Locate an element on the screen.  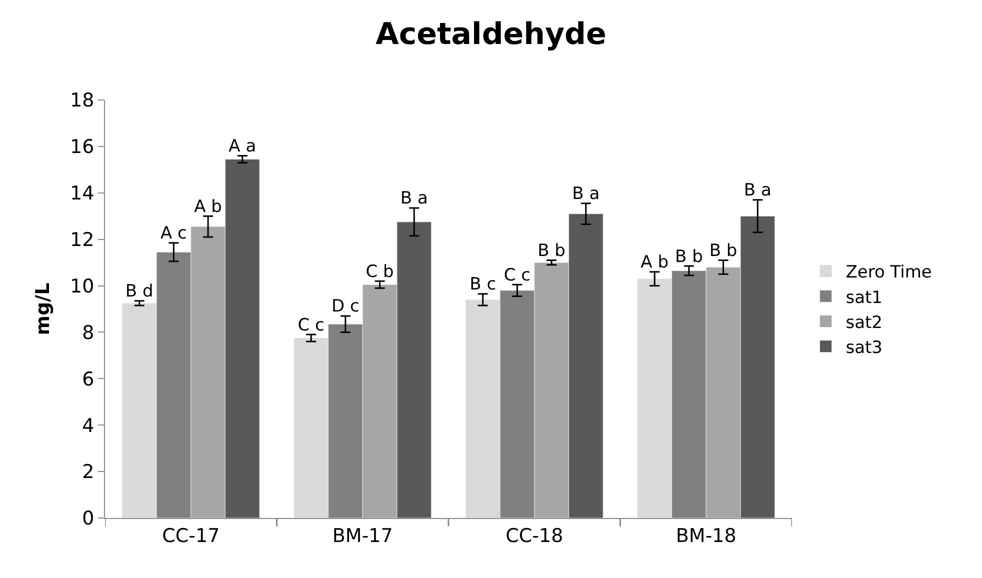
data-label: B d is located at coordinates (139, 292).